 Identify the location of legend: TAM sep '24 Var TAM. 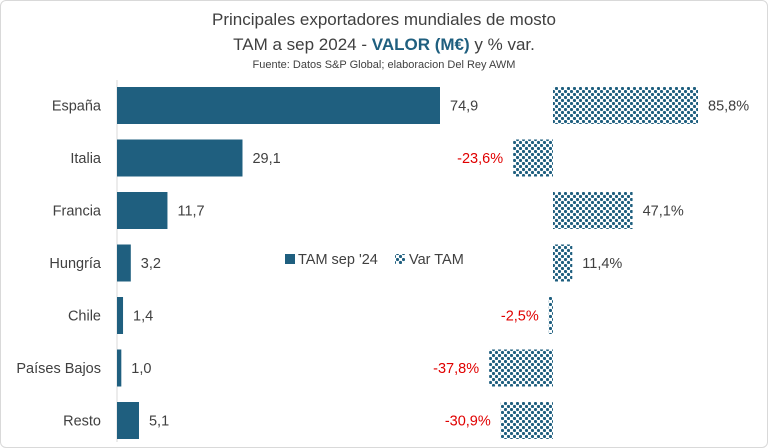
(374, 260).